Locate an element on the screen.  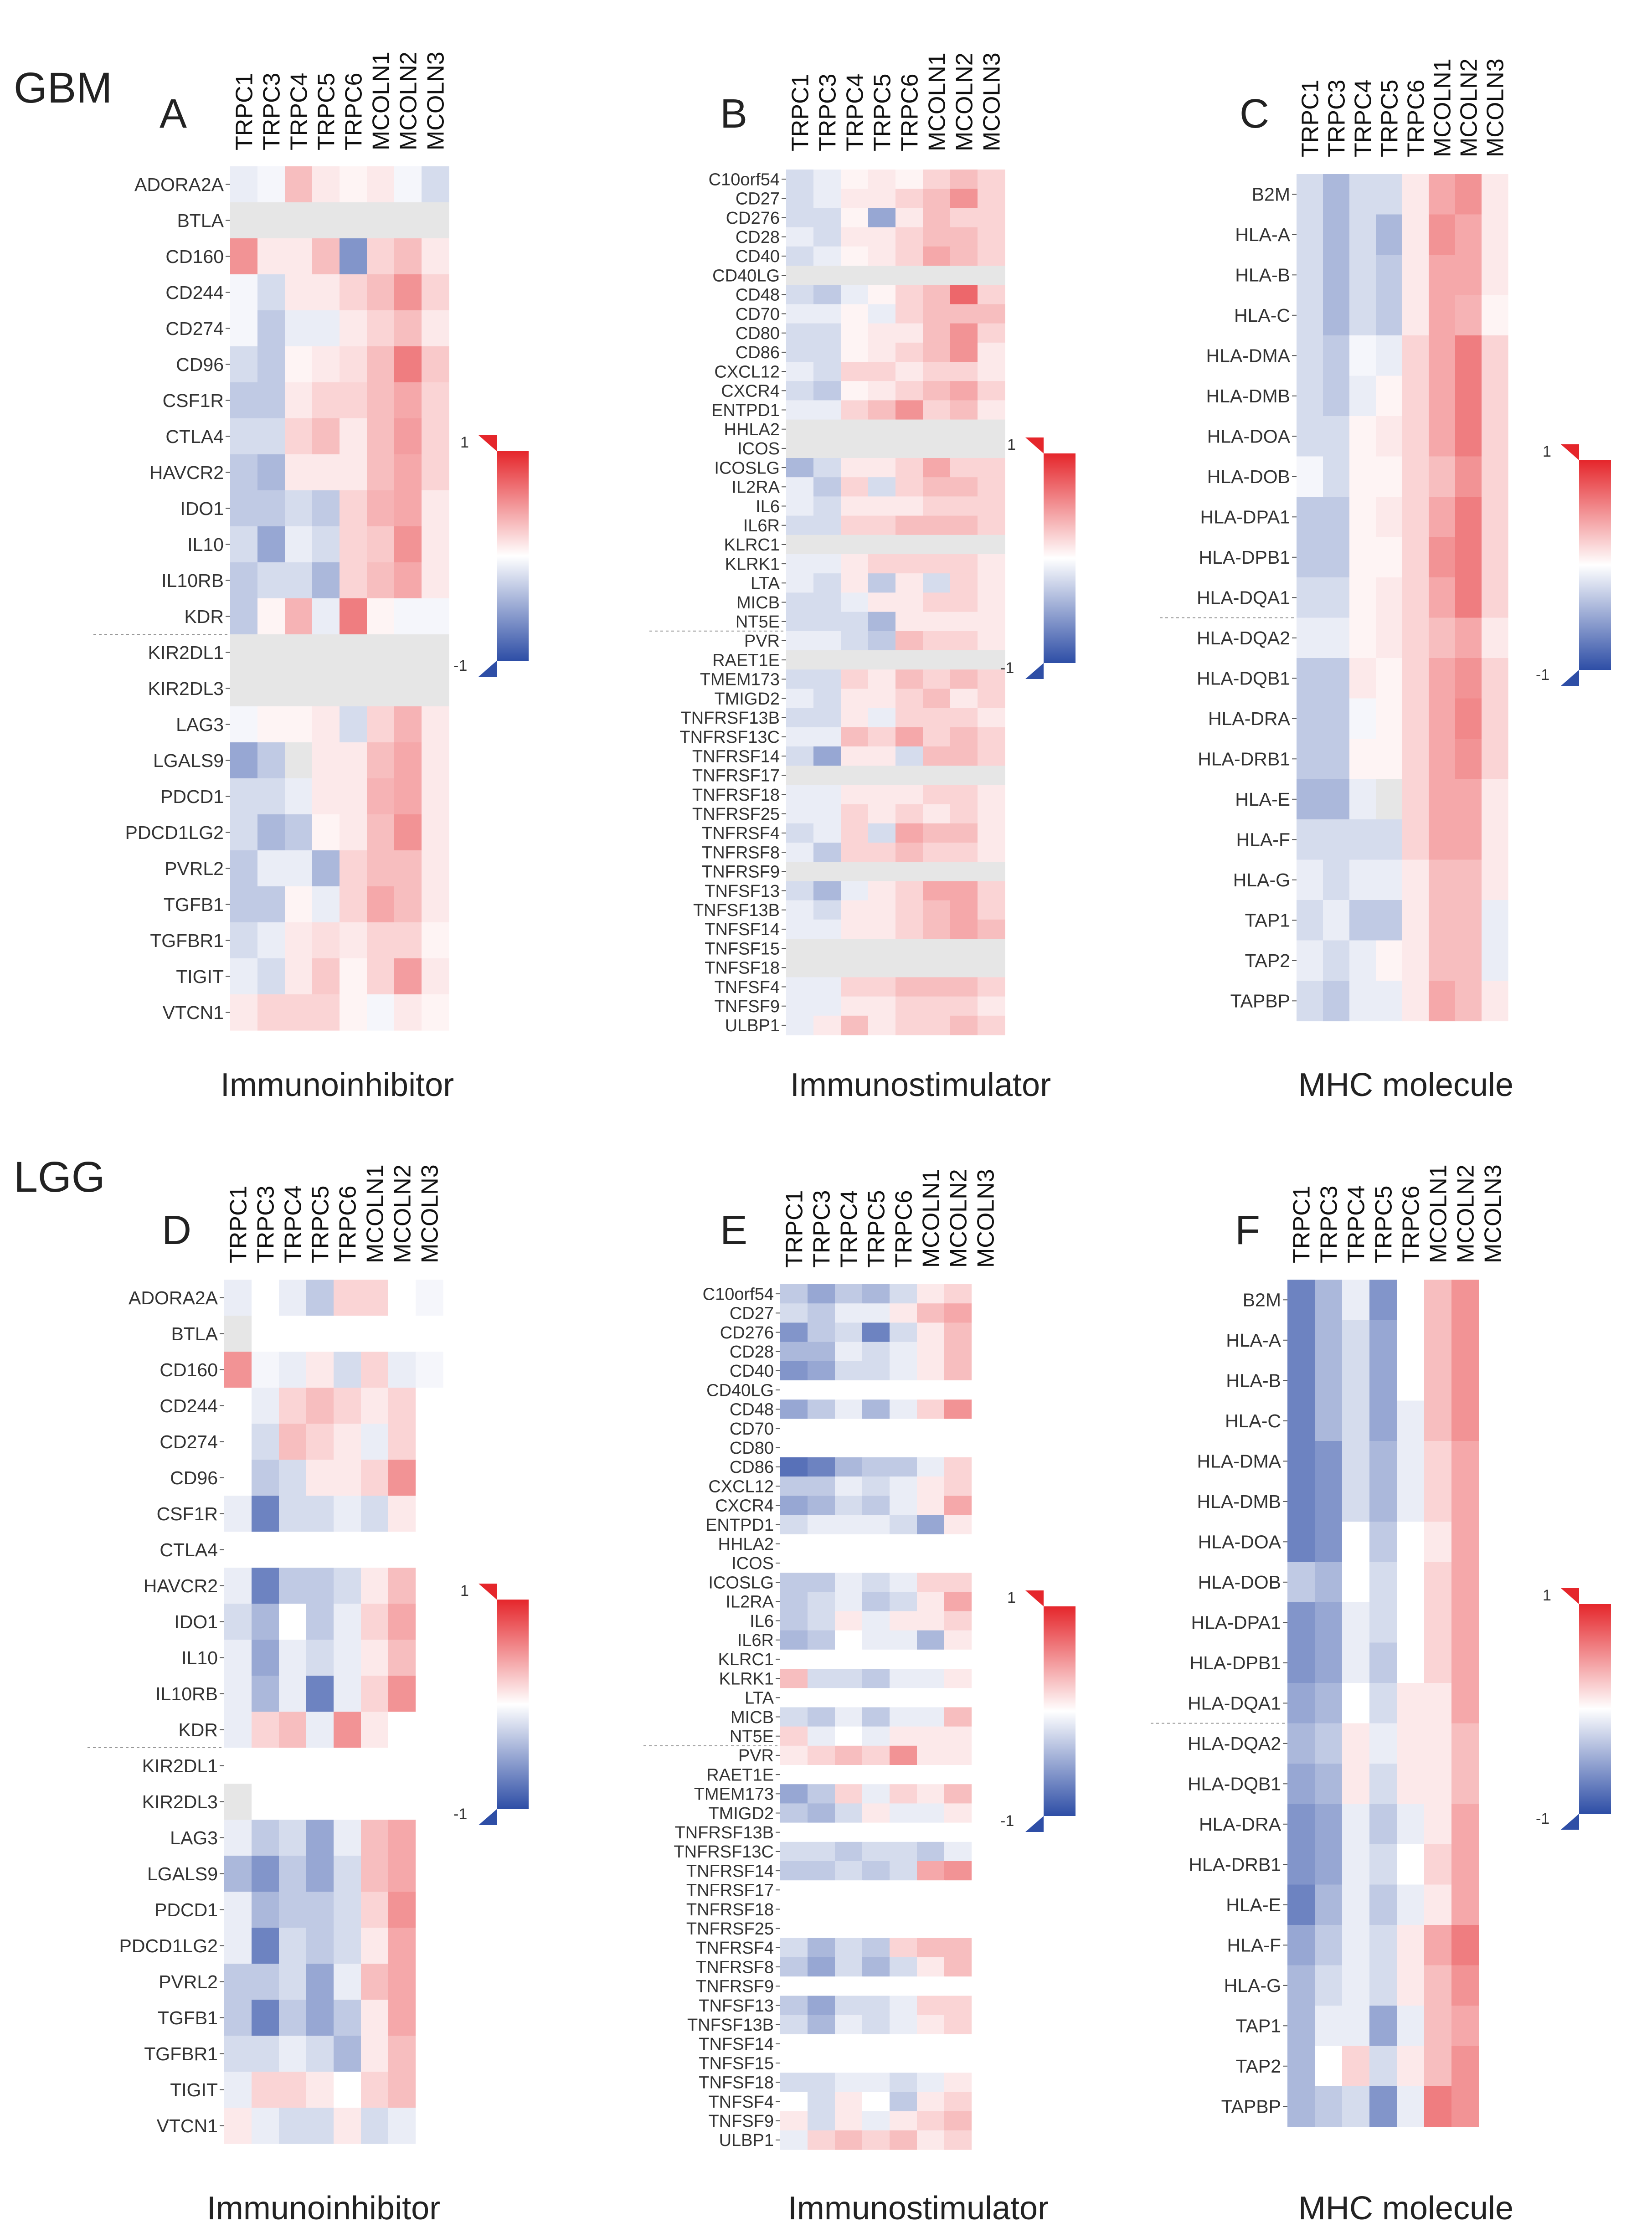
row-label: TNFSF14 is located at coordinates (737, 2044).